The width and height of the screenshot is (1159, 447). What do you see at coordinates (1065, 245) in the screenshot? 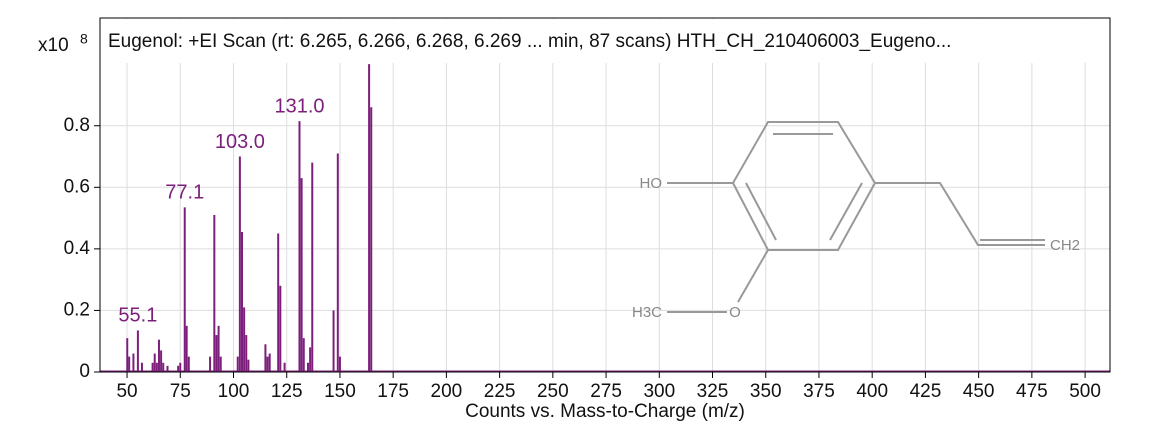
I see `atom-label: CH2` at bounding box center [1065, 245].